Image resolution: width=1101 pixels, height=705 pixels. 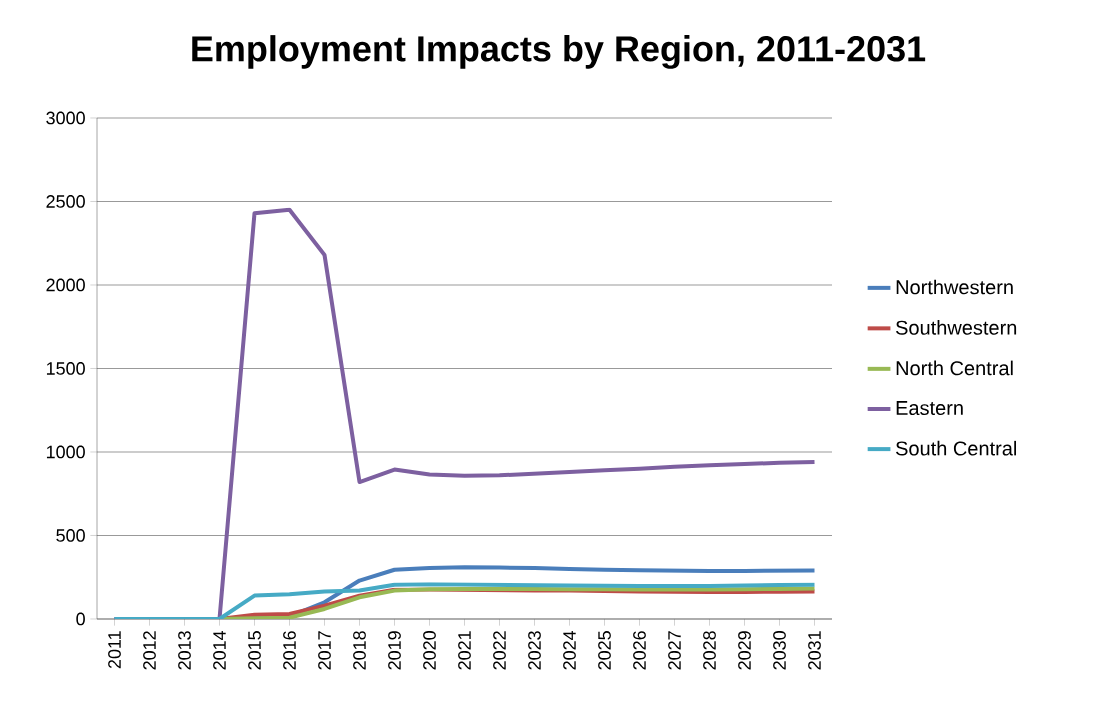 What do you see at coordinates (359, 650) in the screenshot?
I see `x-tick-label: 2018` at bounding box center [359, 650].